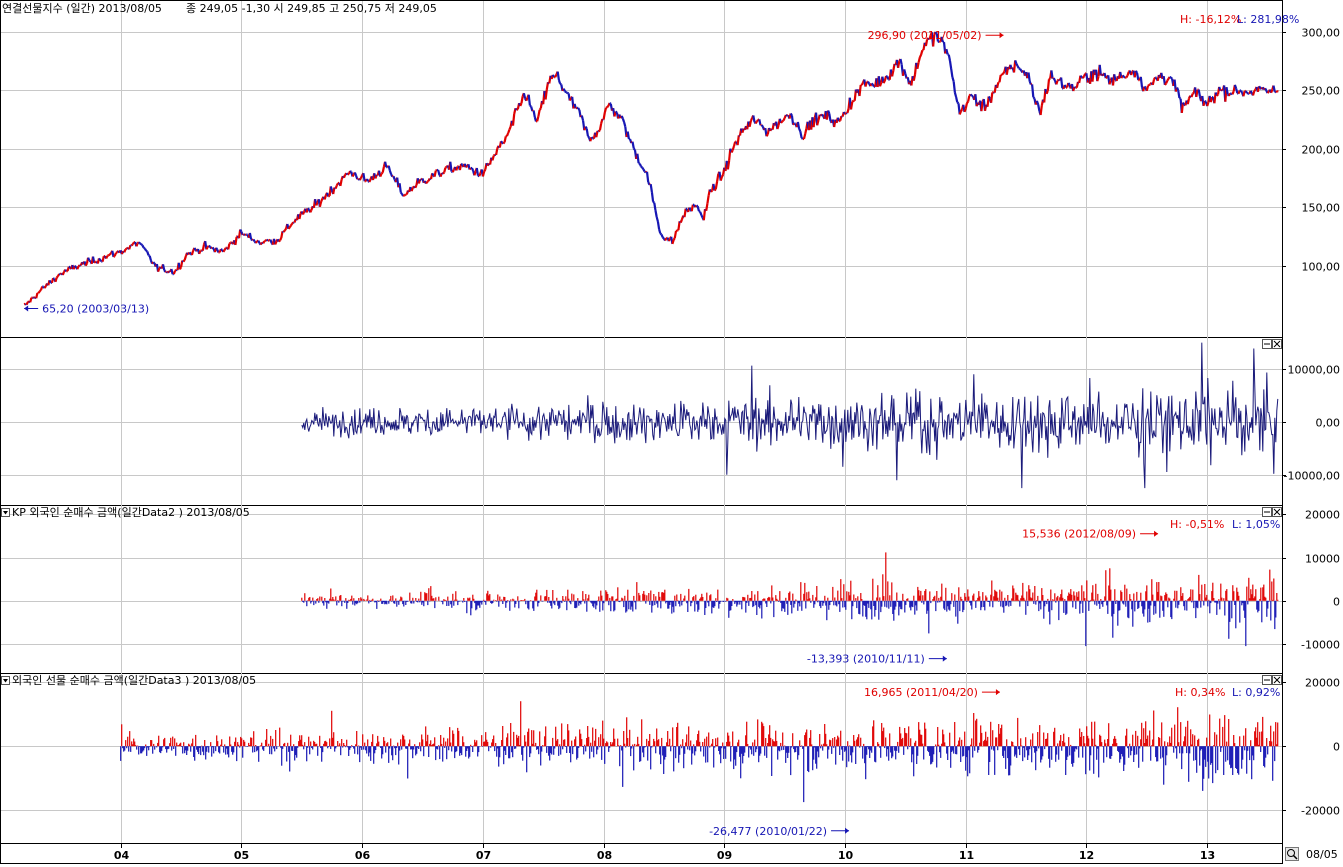 Image resolution: width=1343 pixels, height=867 pixels. Describe the element at coordinates (1267, 680) in the screenshot. I see `futures-minimize-icon` at that location.